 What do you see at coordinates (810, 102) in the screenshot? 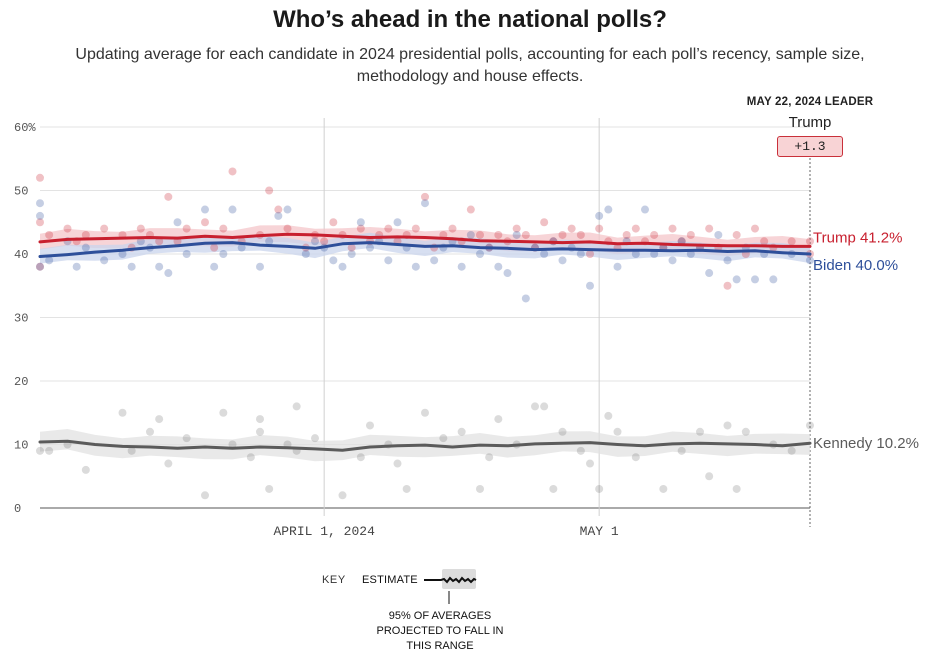
I see `leader-heading: MAY 22, 2024 LEADER` at bounding box center [810, 102].